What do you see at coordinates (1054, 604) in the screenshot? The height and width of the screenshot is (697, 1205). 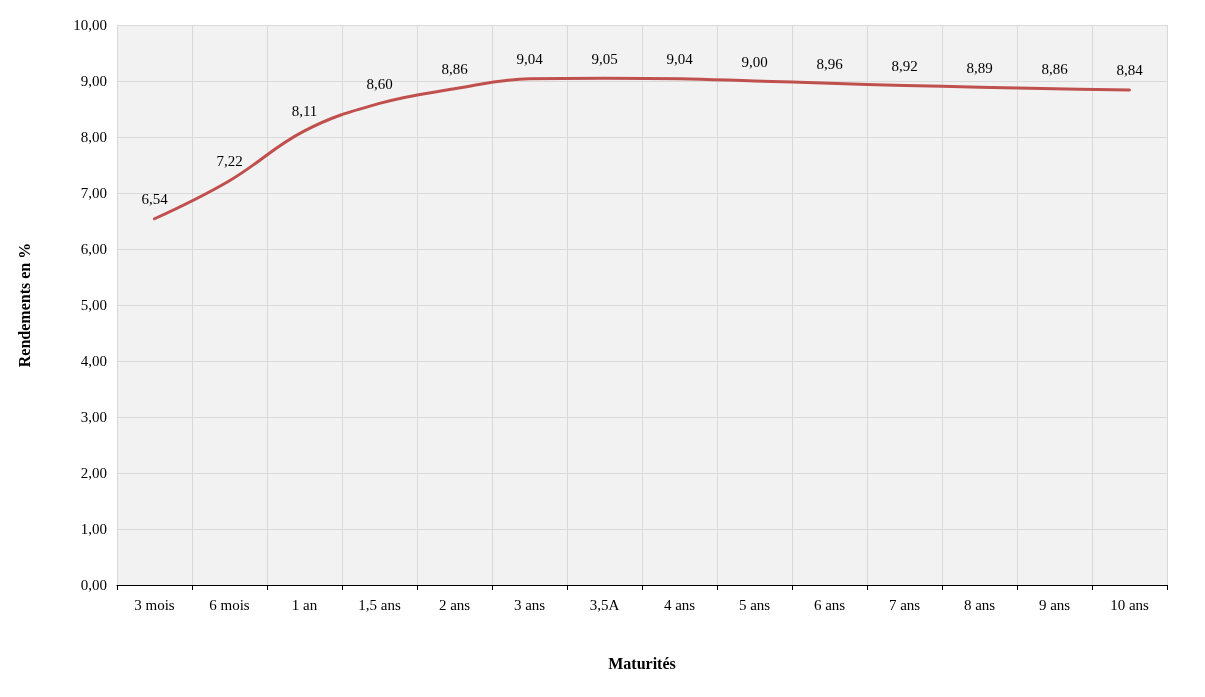 I see `x-tick-label: 9 ans` at bounding box center [1054, 604].